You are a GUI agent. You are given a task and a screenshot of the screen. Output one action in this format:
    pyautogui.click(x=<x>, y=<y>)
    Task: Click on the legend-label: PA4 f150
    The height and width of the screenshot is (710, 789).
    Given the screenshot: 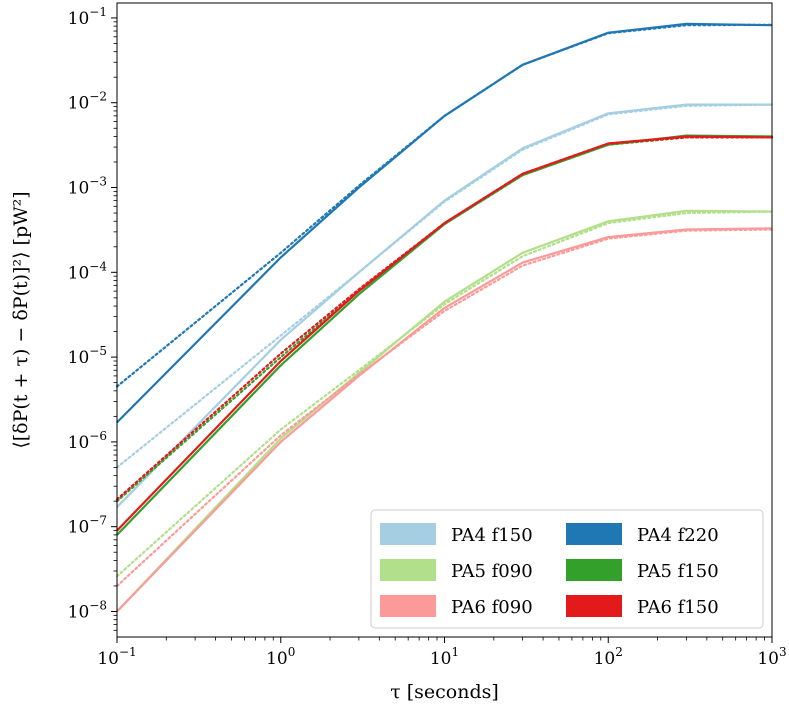 What is the action you would take?
    pyautogui.click(x=492, y=535)
    